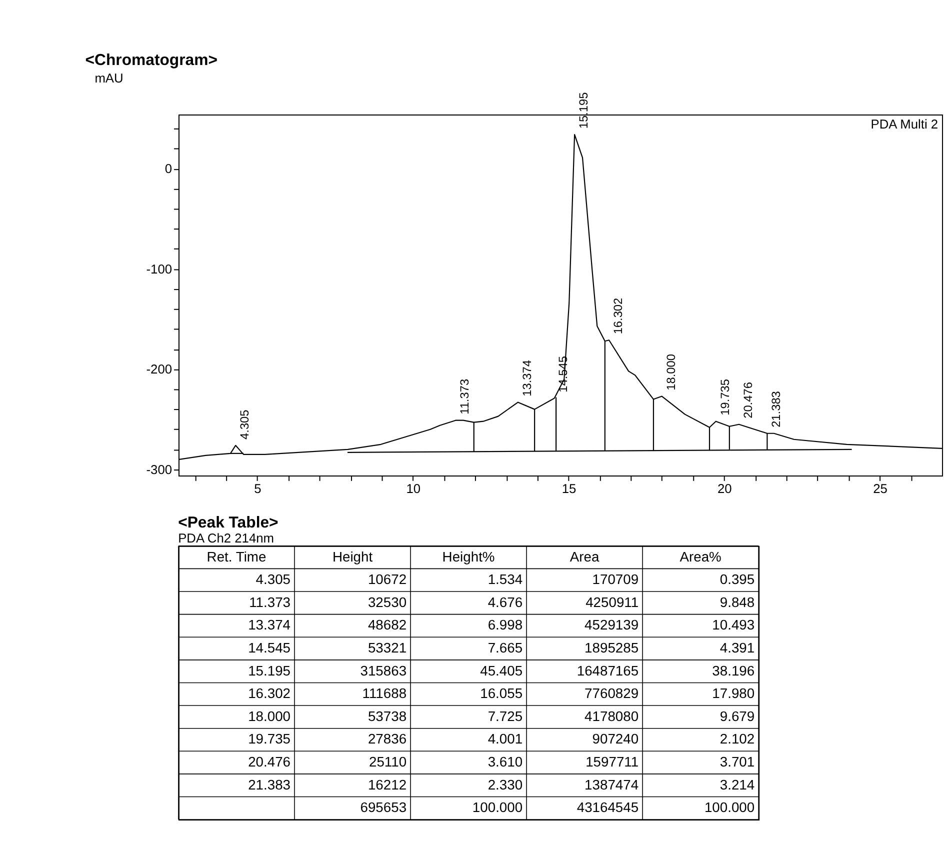  I want to click on text: 10672, so click(387, 579).